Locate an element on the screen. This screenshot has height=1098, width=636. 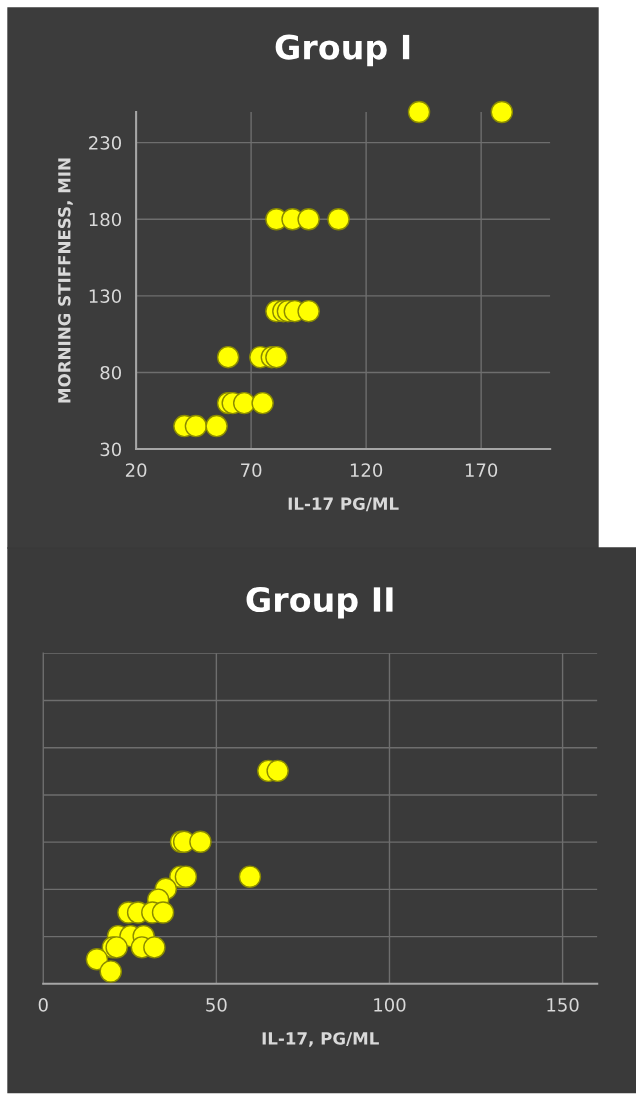
x-tick-label: 50 is located at coordinates (216, 1005).